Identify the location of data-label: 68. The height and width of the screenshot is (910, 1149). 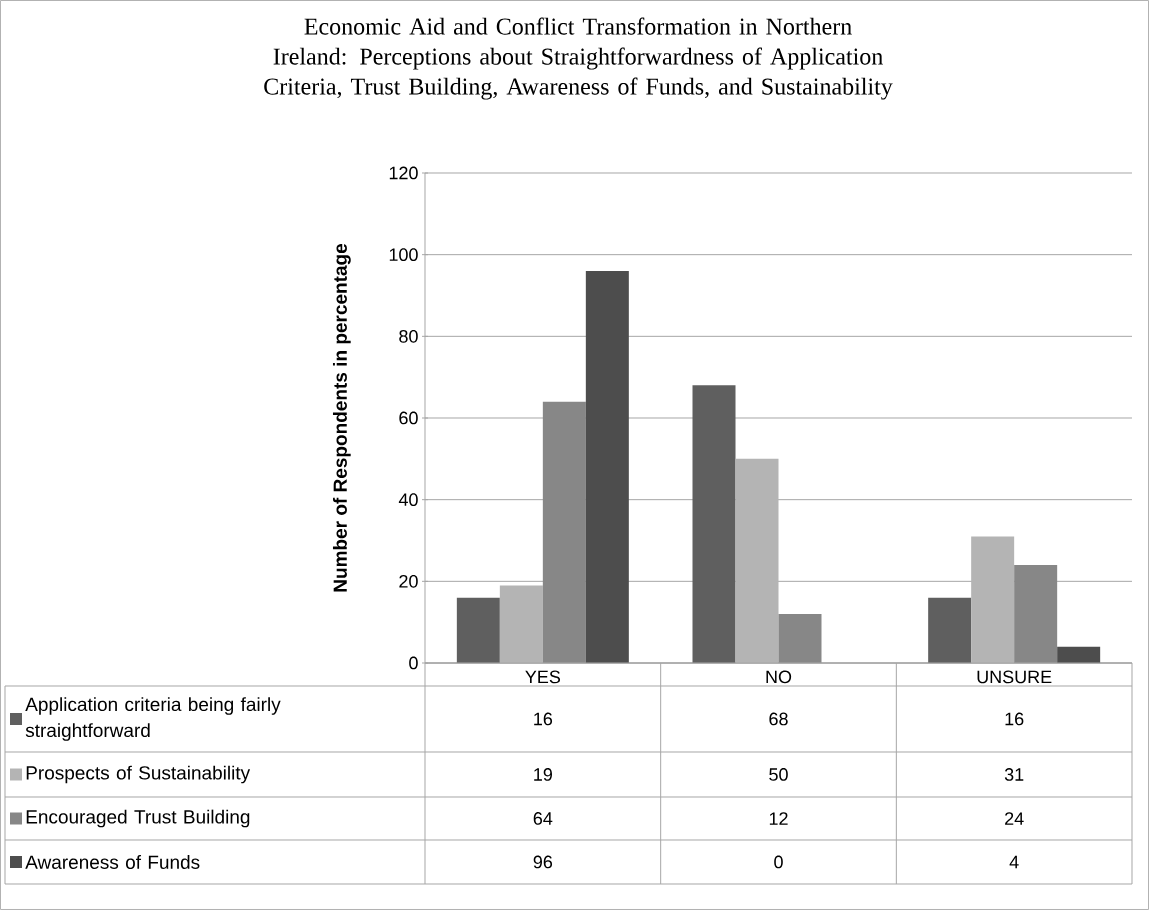
(778, 719).